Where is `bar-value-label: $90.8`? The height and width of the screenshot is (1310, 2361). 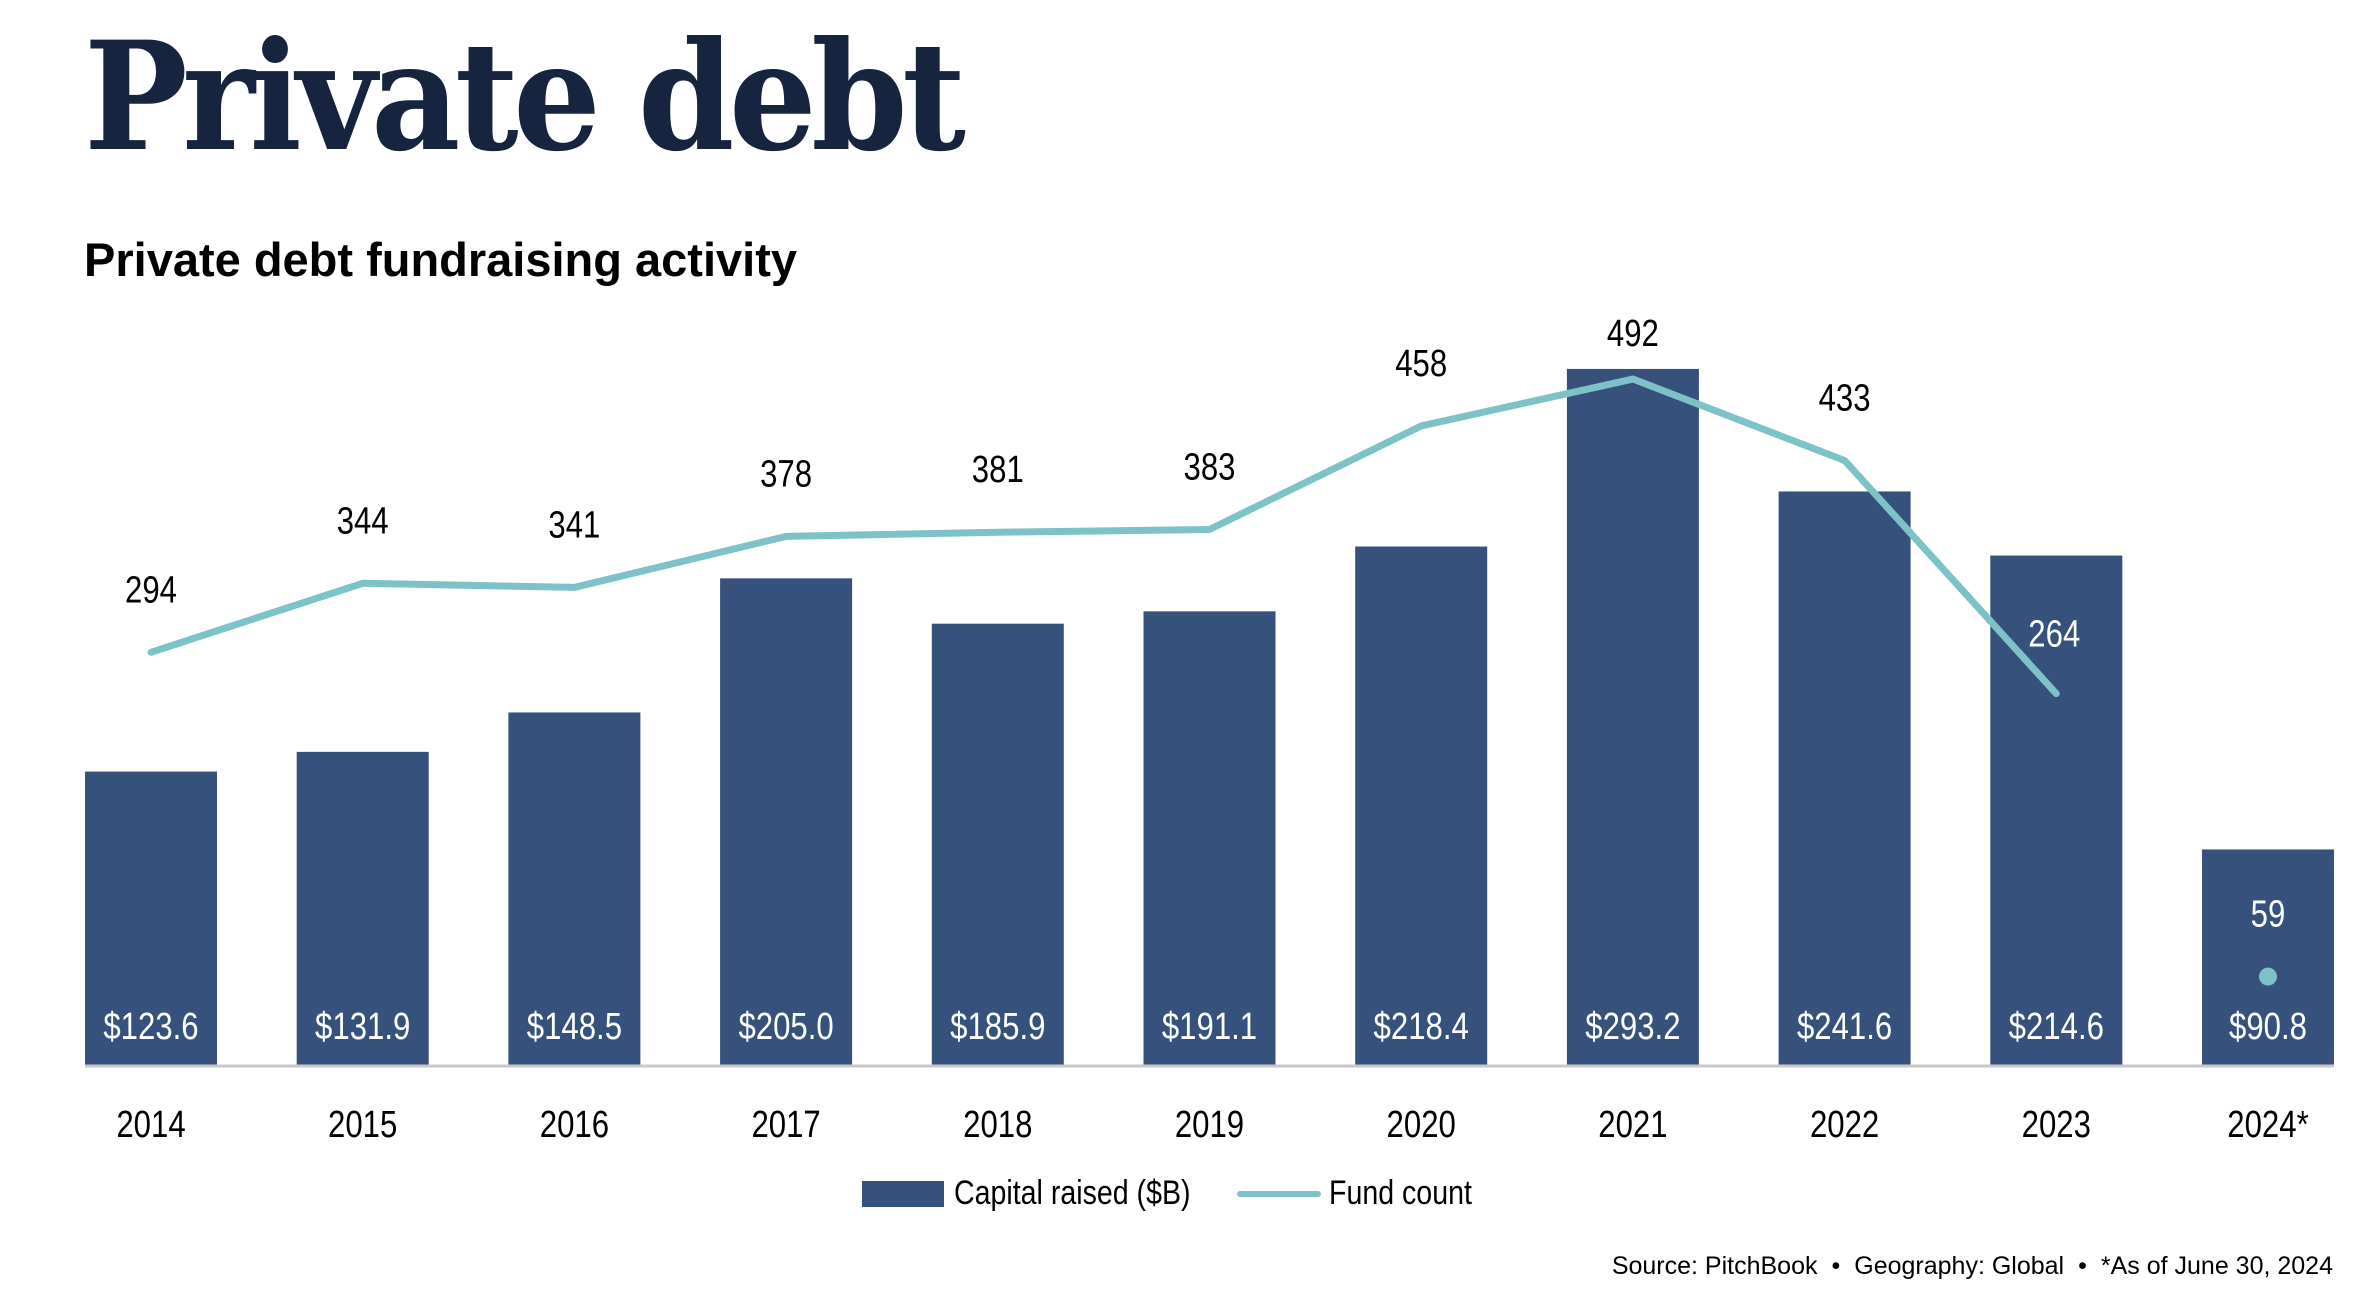 bar-value-label: $90.8 is located at coordinates (2268, 1027).